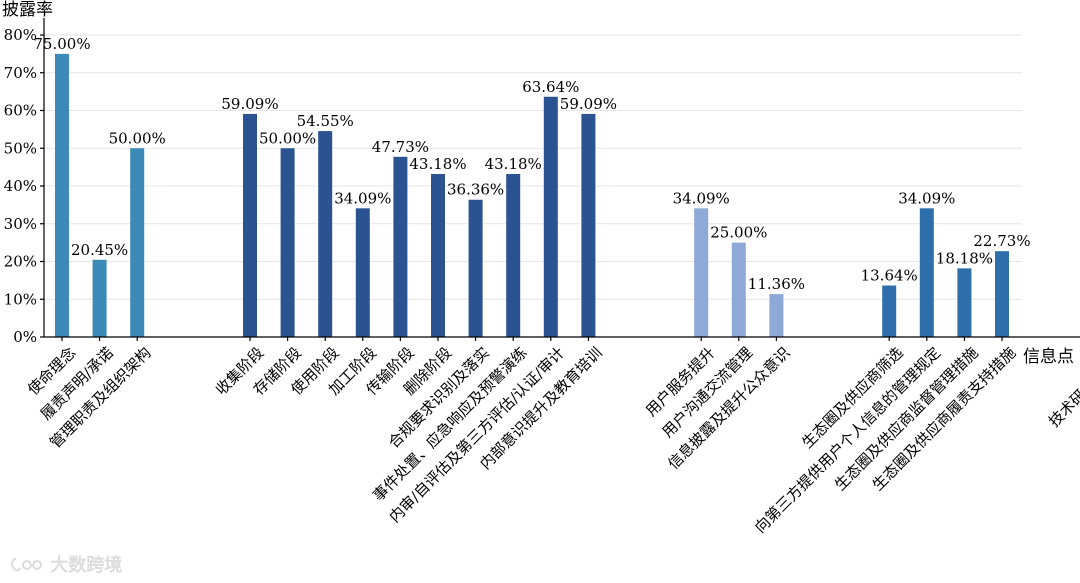 This screenshot has height=583, width=1080. Describe the element at coordinates (1001, 241) in the screenshot. I see `data-label: 22.73%` at that location.